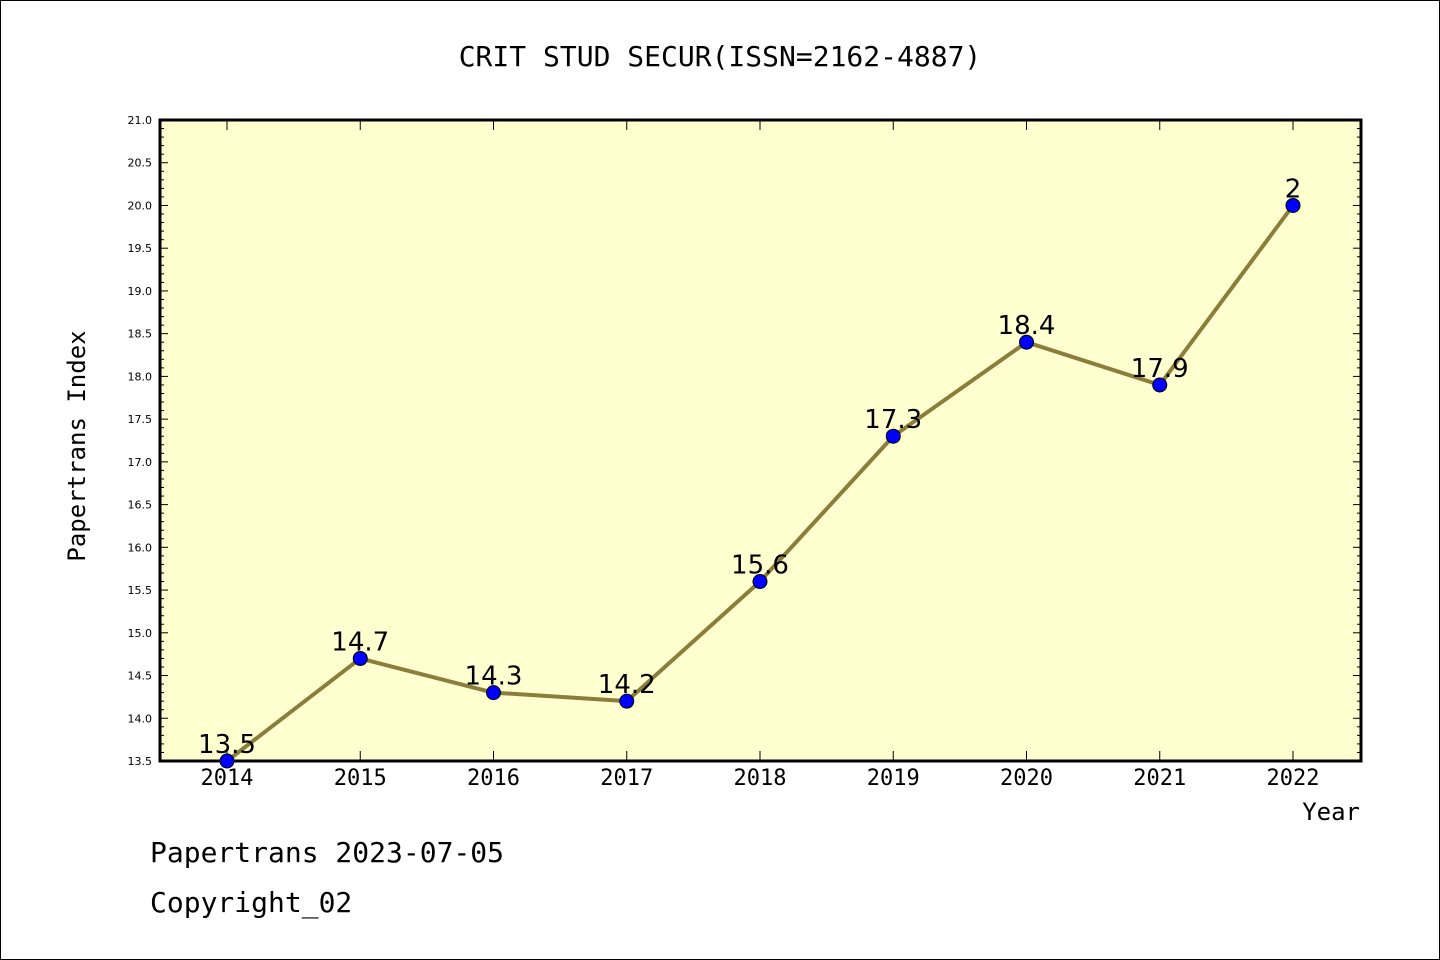 The image size is (1440, 960). What do you see at coordinates (140, 291) in the screenshot?
I see `y-tick-label: 19.0` at bounding box center [140, 291].